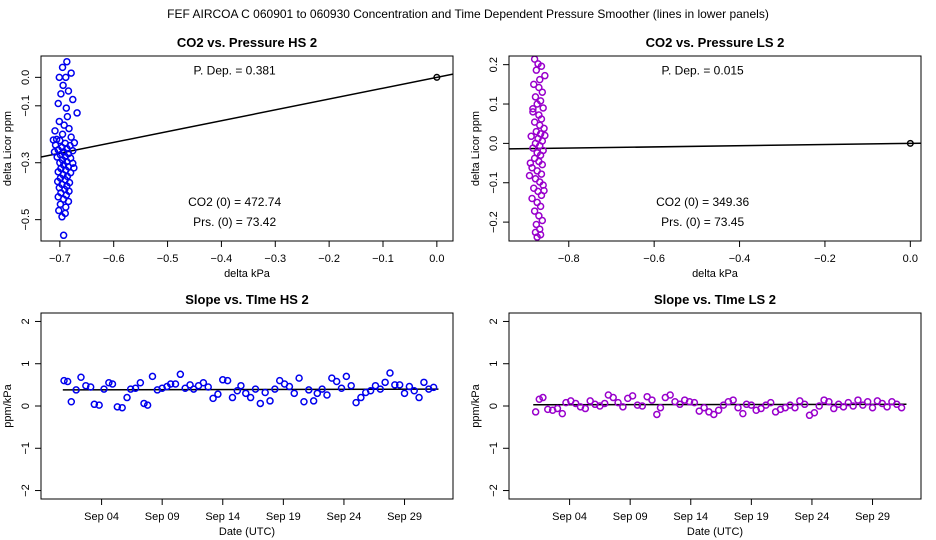  I want to click on x-tick-label: Sep 04, so click(101, 517).